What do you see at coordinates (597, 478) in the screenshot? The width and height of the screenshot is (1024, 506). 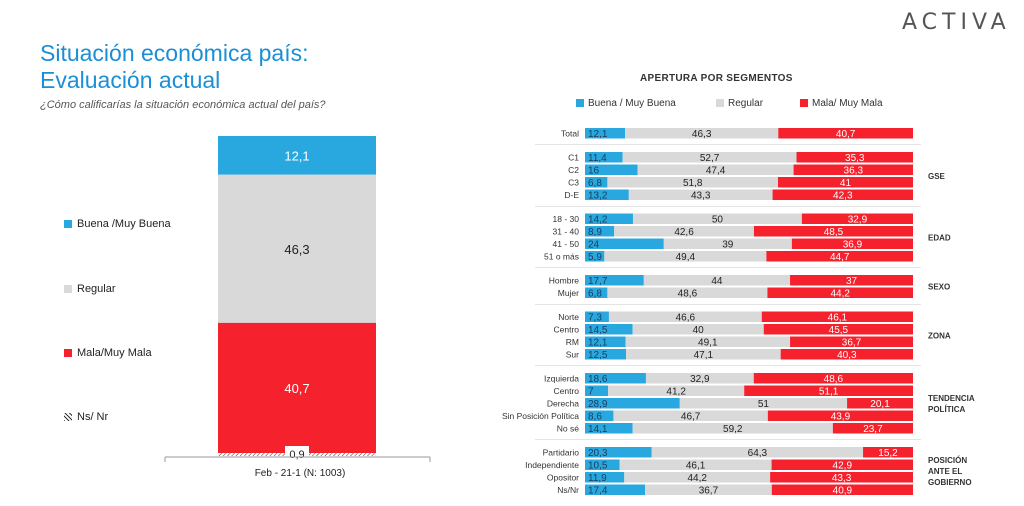 I see `label-good-posicion-ante-el-gobierno-opositor: 11,9` at bounding box center [597, 478].